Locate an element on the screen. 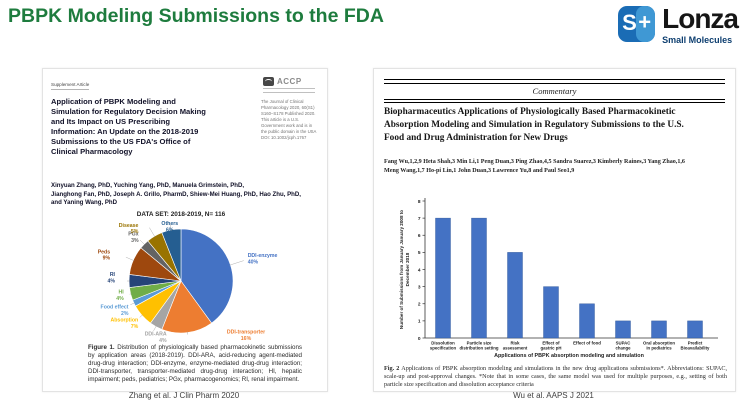 The height and width of the screenshot is (413, 743). authors-line: and Yaning Wang, PhD is located at coordinates (84, 203).